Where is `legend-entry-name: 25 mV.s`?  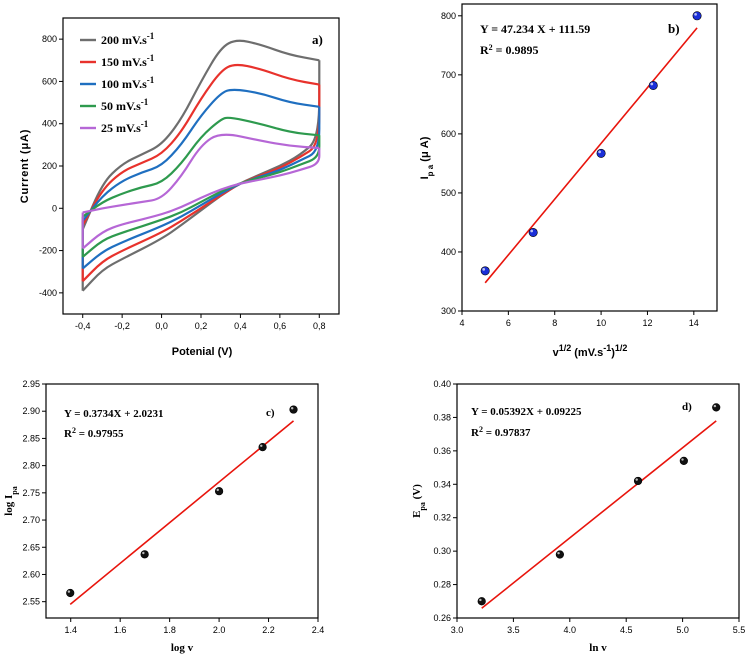 legend-entry-name: 25 mV.s is located at coordinates (121, 128).